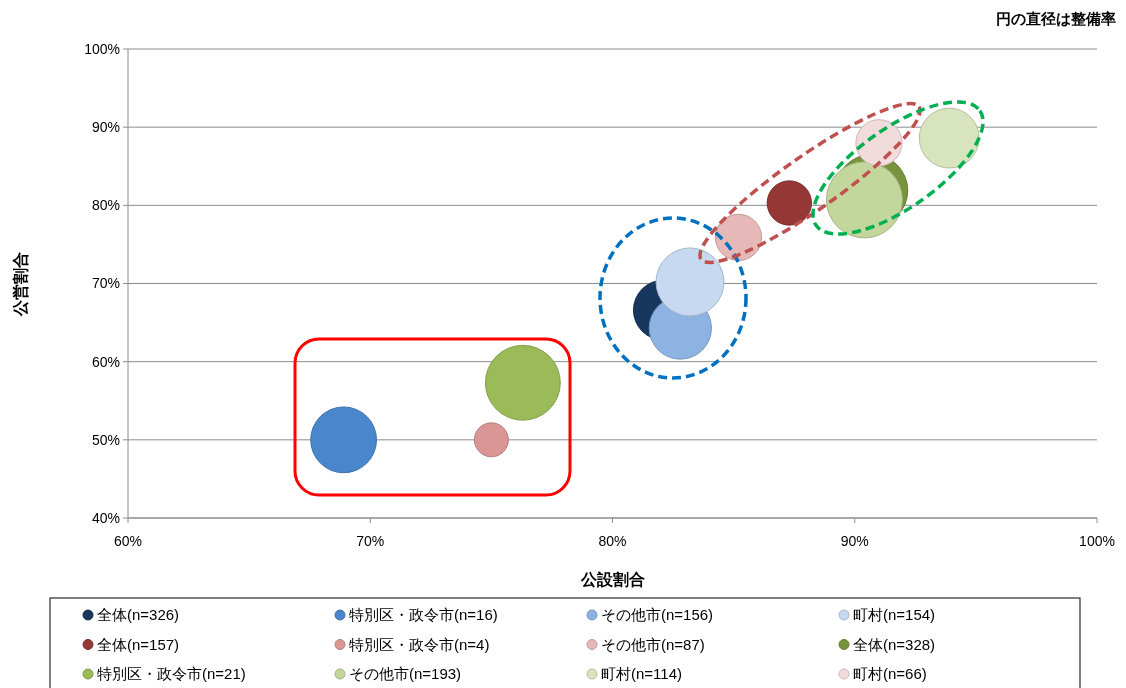 This screenshot has width=1126, height=688. I want to click on y-tick-label: 40%, so click(105, 517).